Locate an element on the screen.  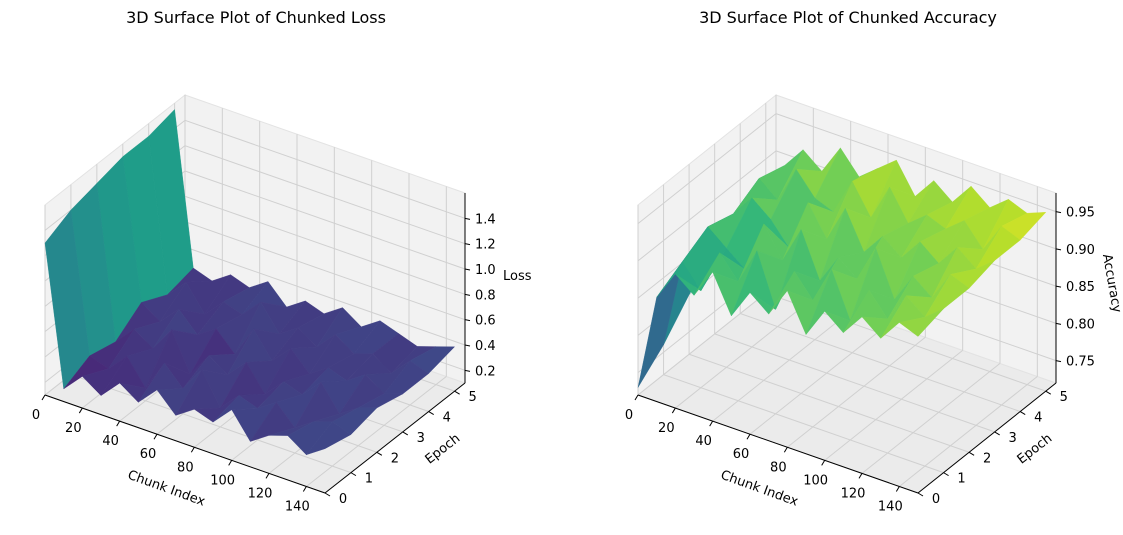
z-axis-label: Loss is located at coordinates (517, 276).